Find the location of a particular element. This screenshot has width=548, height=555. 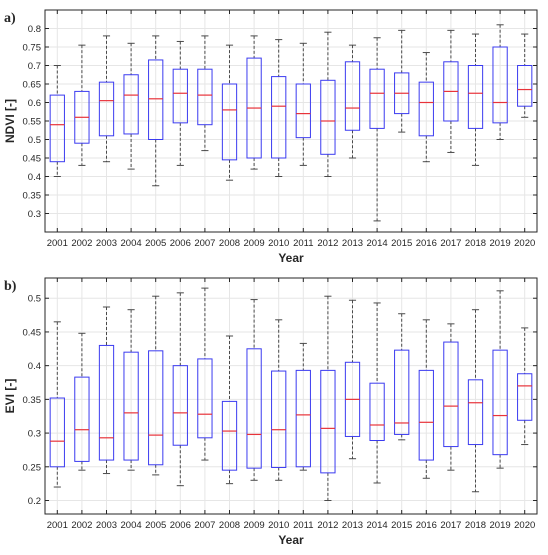

x-tick-label: 2006 is located at coordinates (180, 525).